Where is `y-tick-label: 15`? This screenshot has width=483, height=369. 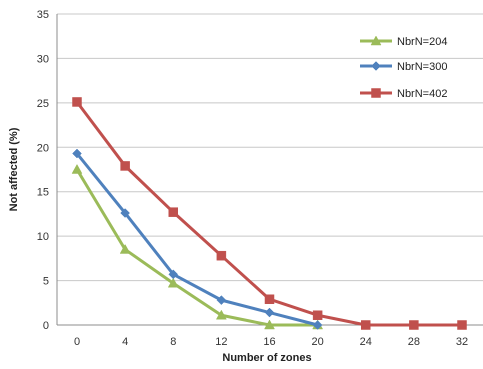 y-tick-label: 15 is located at coordinates (43, 193).